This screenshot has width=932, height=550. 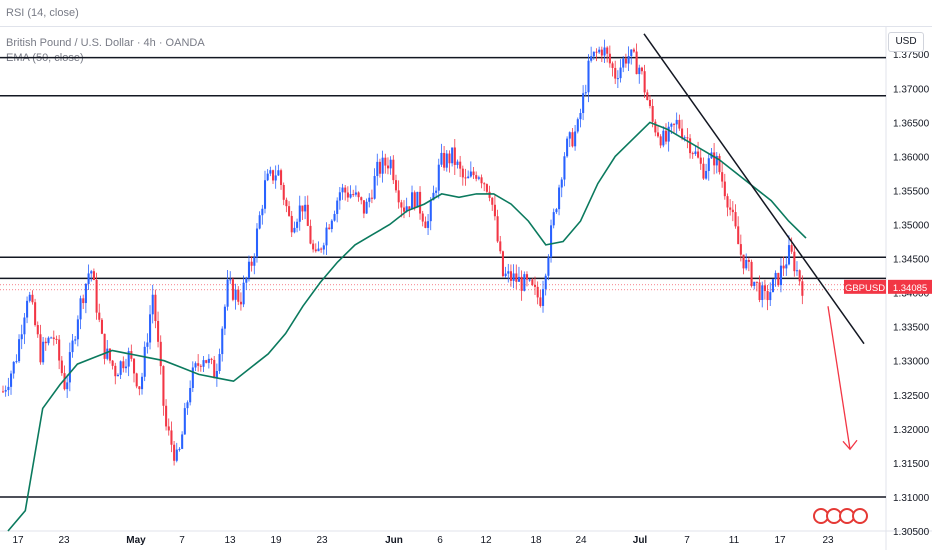 What do you see at coordinates (840, 516) in the screenshot?
I see `economic-events` at bounding box center [840, 516].